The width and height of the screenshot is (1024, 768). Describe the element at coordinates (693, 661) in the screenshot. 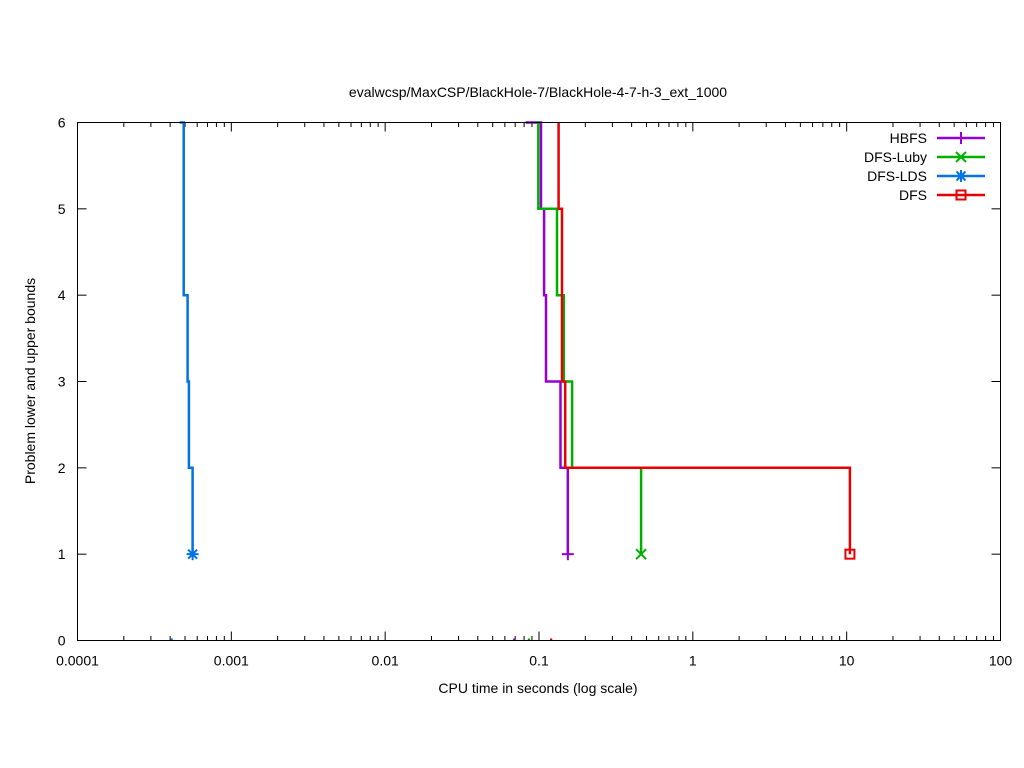

I see `x-tick-label: 1` at that location.